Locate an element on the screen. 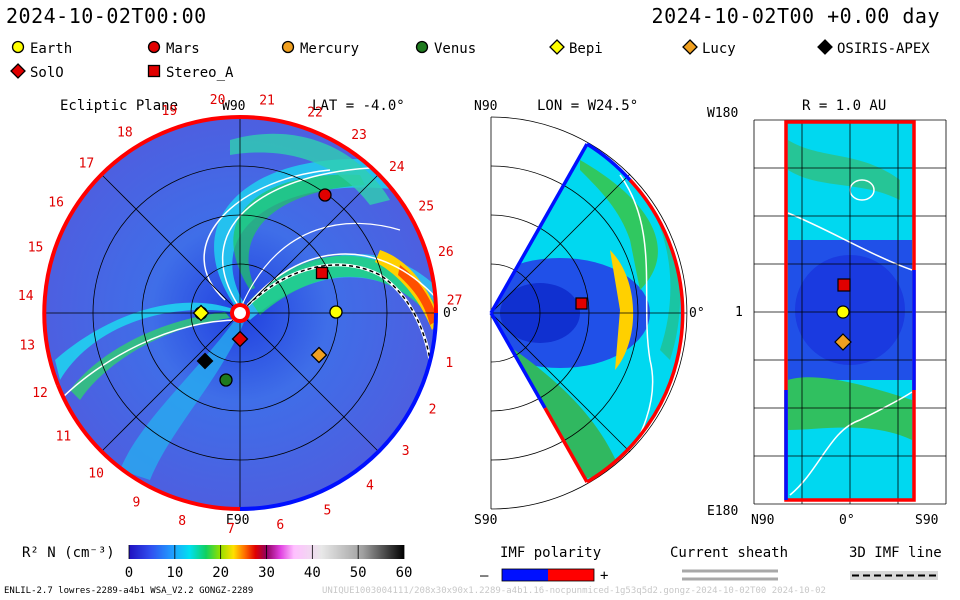 The image size is (960, 600). ecliptic-day-label-11: 11 is located at coordinates (64, 437).